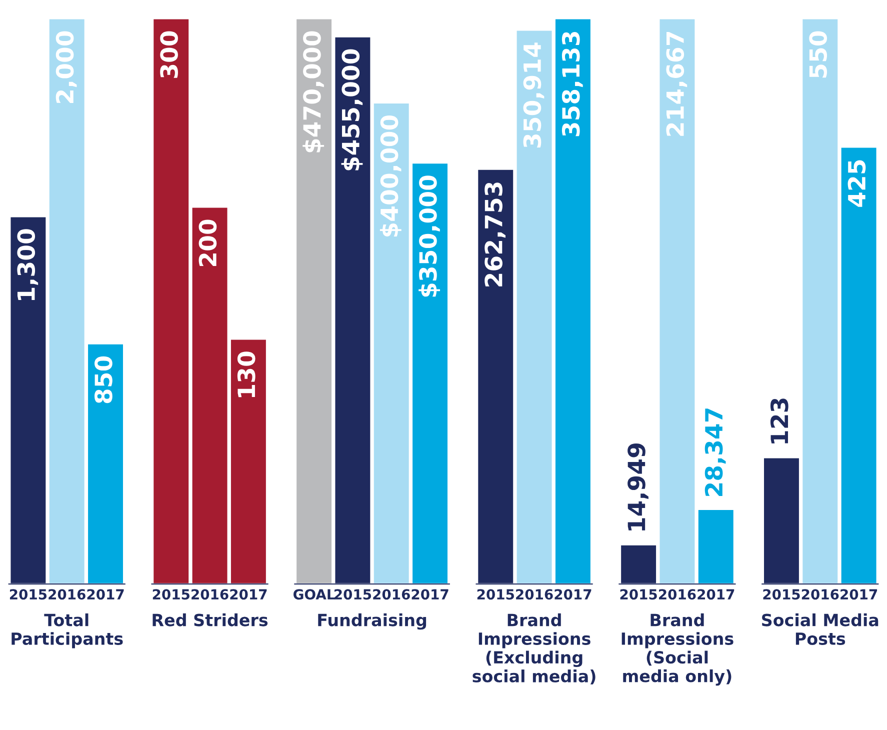 Image resolution: width=887 pixels, height=730 pixels. I want to click on data-label: 14,949, so click(638, 486).